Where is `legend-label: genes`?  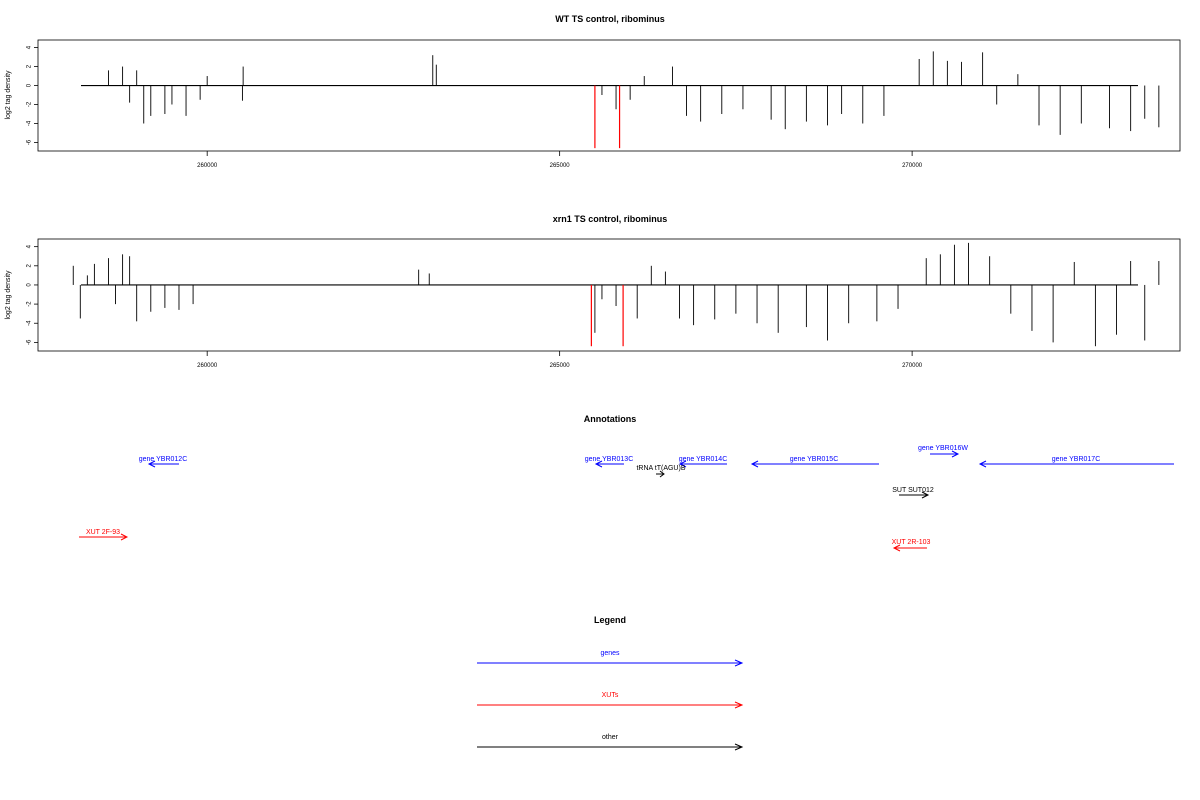 legend-label: genes is located at coordinates (610, 653).